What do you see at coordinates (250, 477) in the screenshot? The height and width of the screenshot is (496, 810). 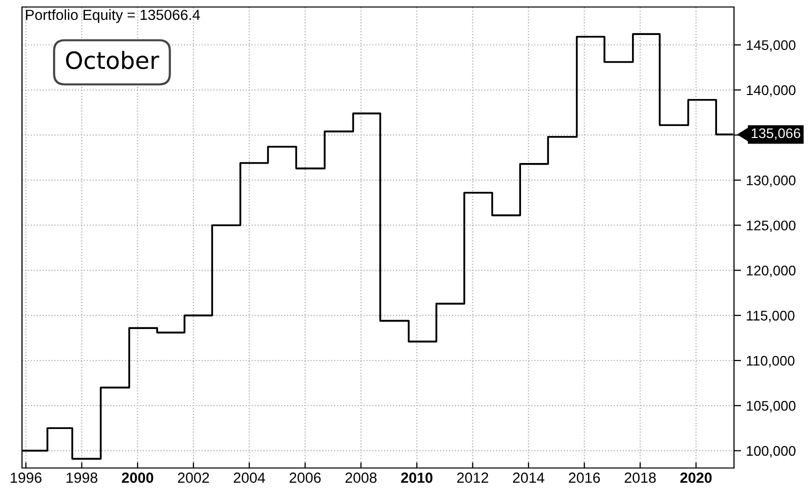 I see `x-tick-label: 2004` at bounding box center [250, 477].